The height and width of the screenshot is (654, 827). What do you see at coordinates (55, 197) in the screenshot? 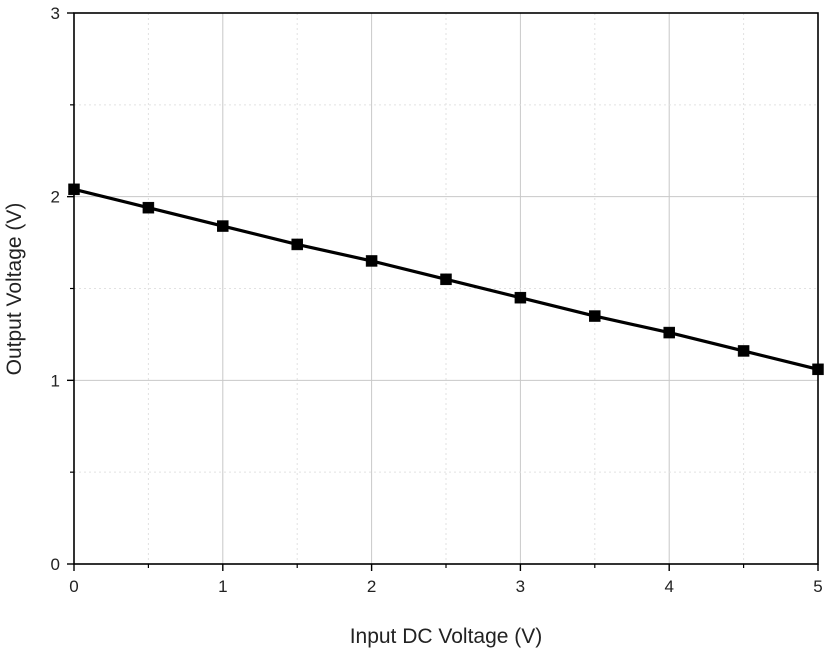
I see `y-tick-label: 2` at bounding box center [55, 197].